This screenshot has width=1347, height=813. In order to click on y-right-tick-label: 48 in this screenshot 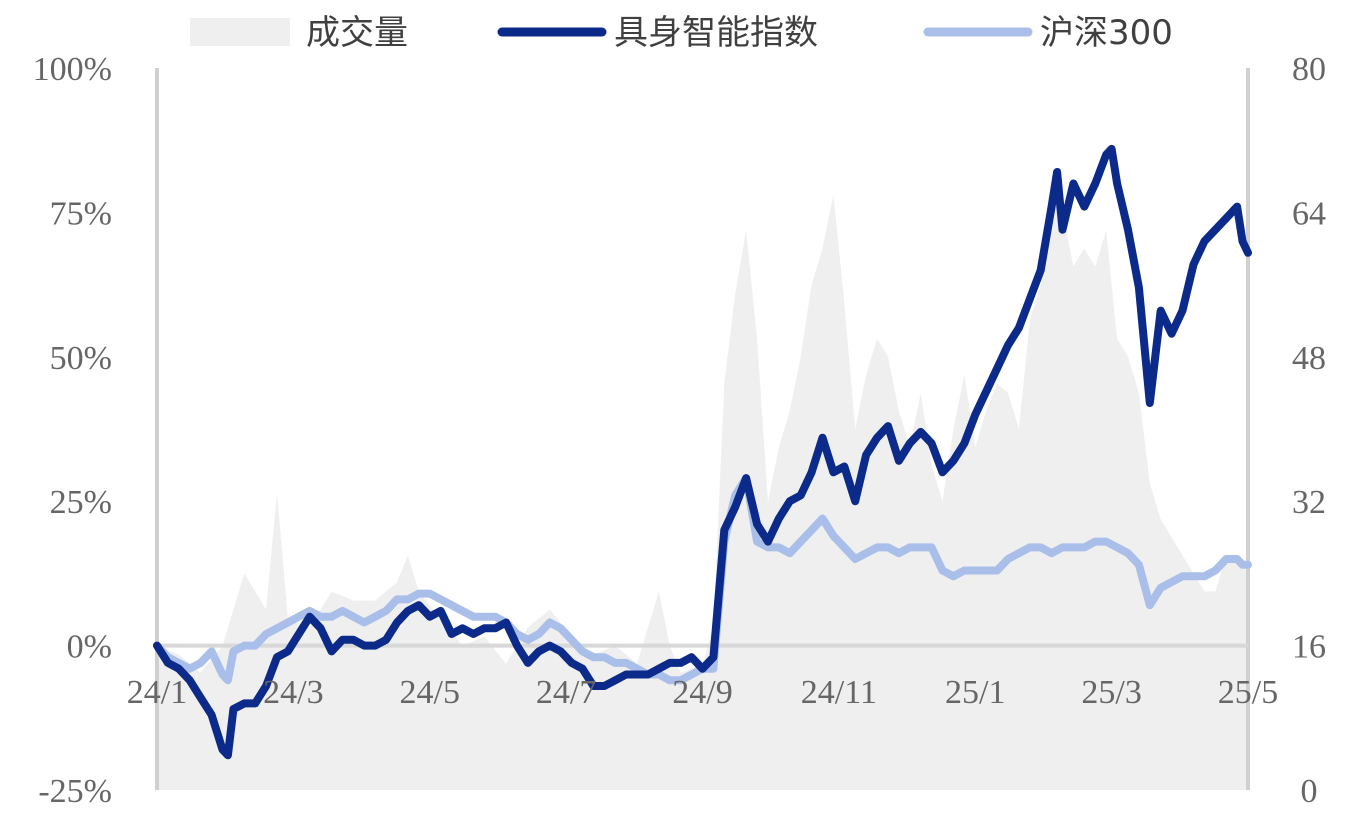, I will do `click(1309, 358)`.